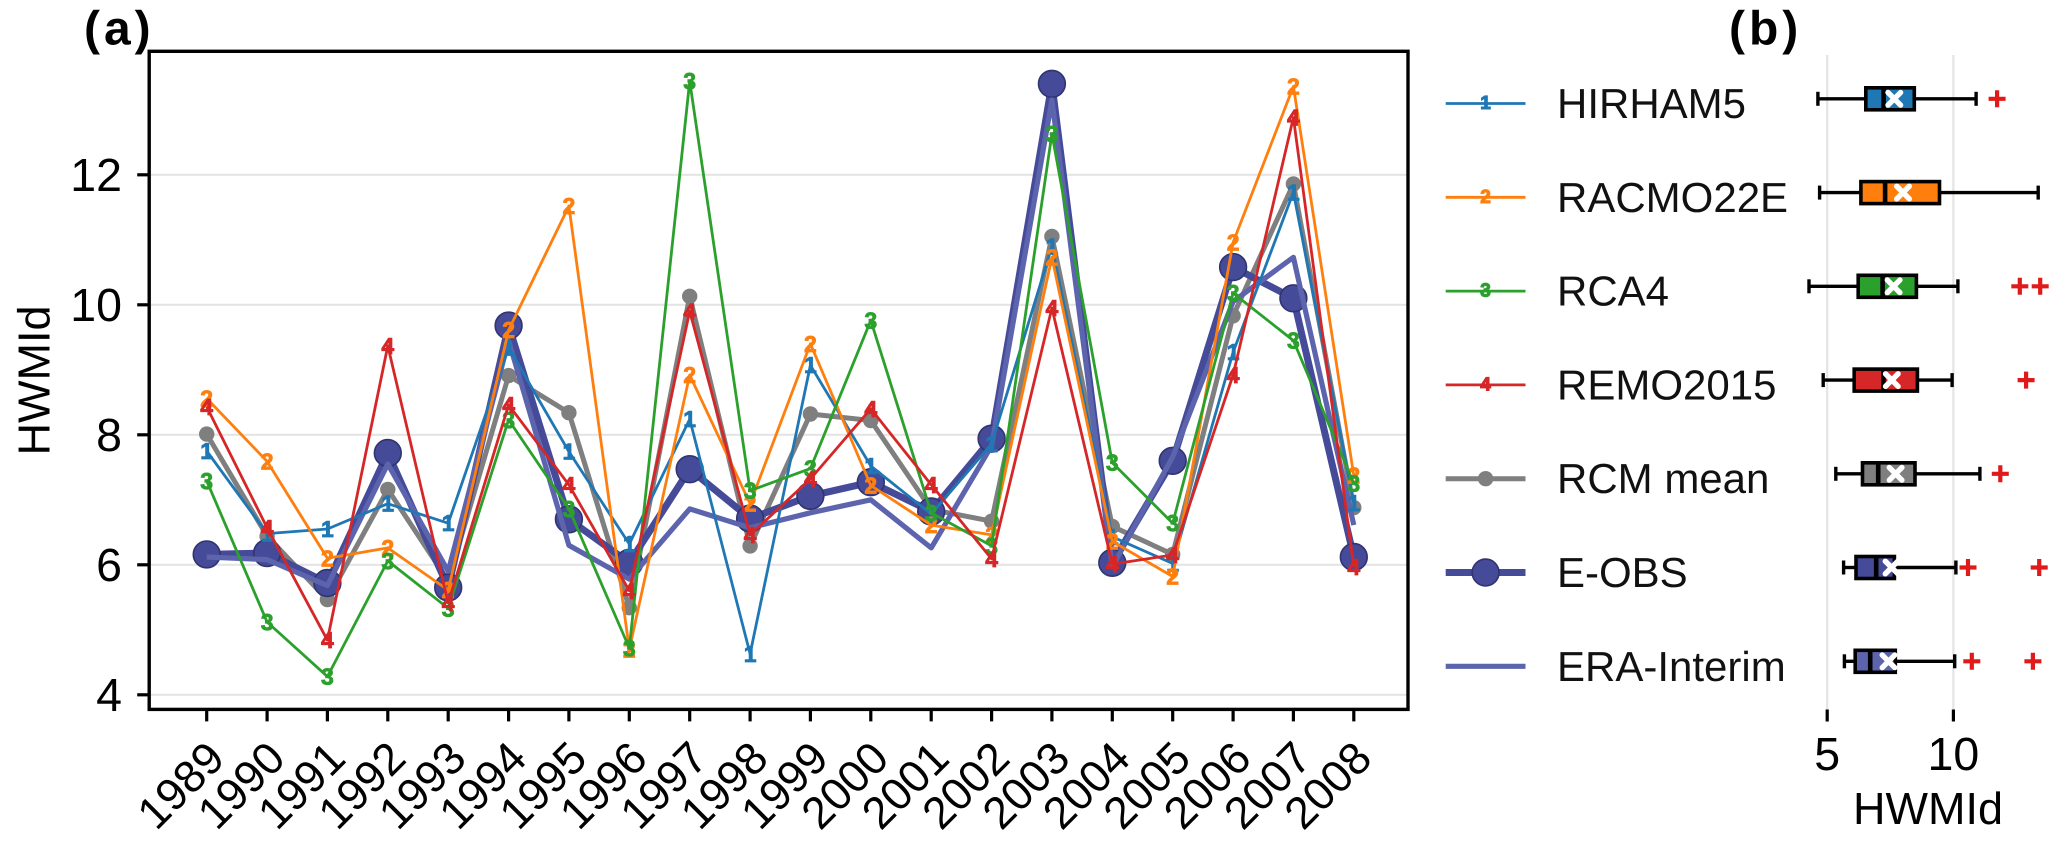 The width and height of the screenshot is (2067, 846). What do you see at coordinates (1651, 103) in the screenshot?
I see `svg-text: HIRHAM5` at bounding box center [1651, 103].